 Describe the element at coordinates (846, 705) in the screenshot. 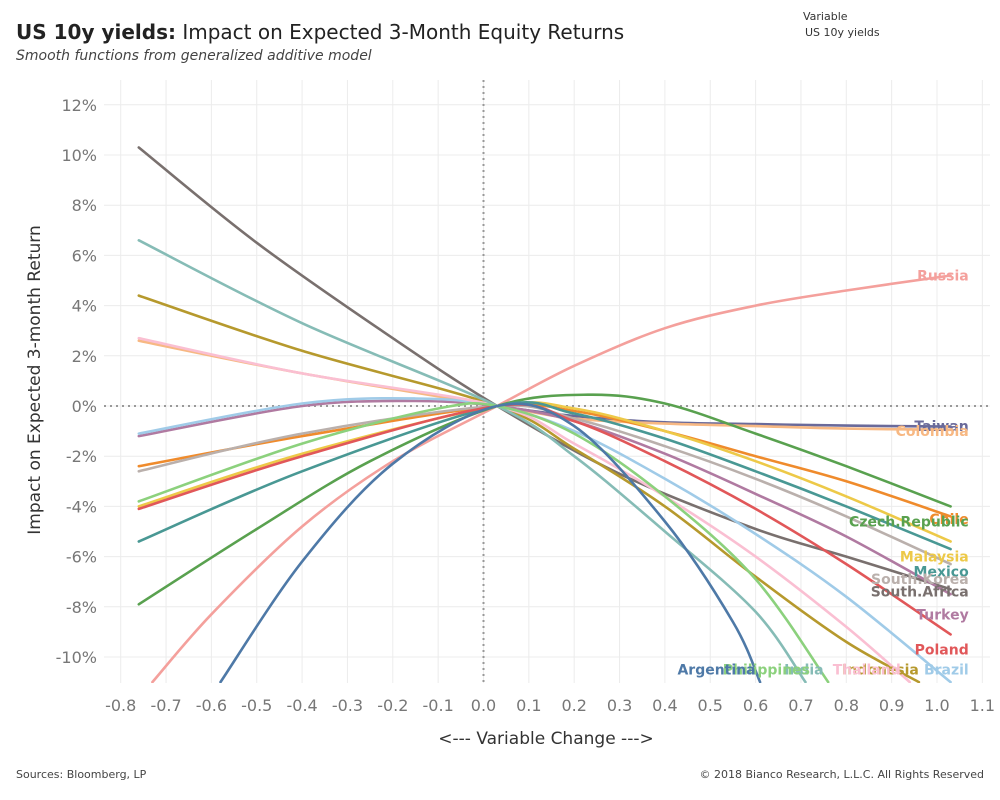

I see `x-tick-label: 0.8` at that location.